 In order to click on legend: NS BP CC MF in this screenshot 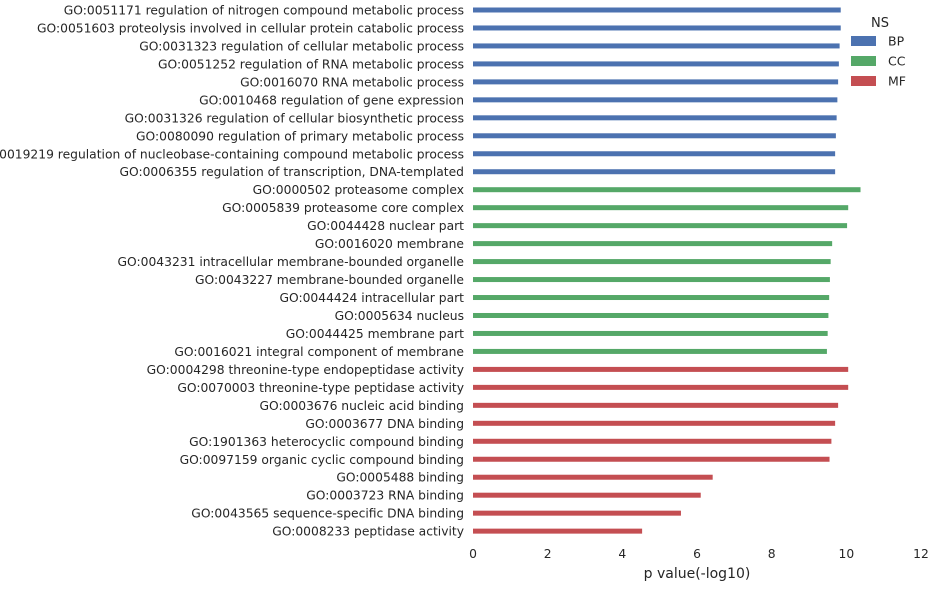, I will do `click(878, 52)`.